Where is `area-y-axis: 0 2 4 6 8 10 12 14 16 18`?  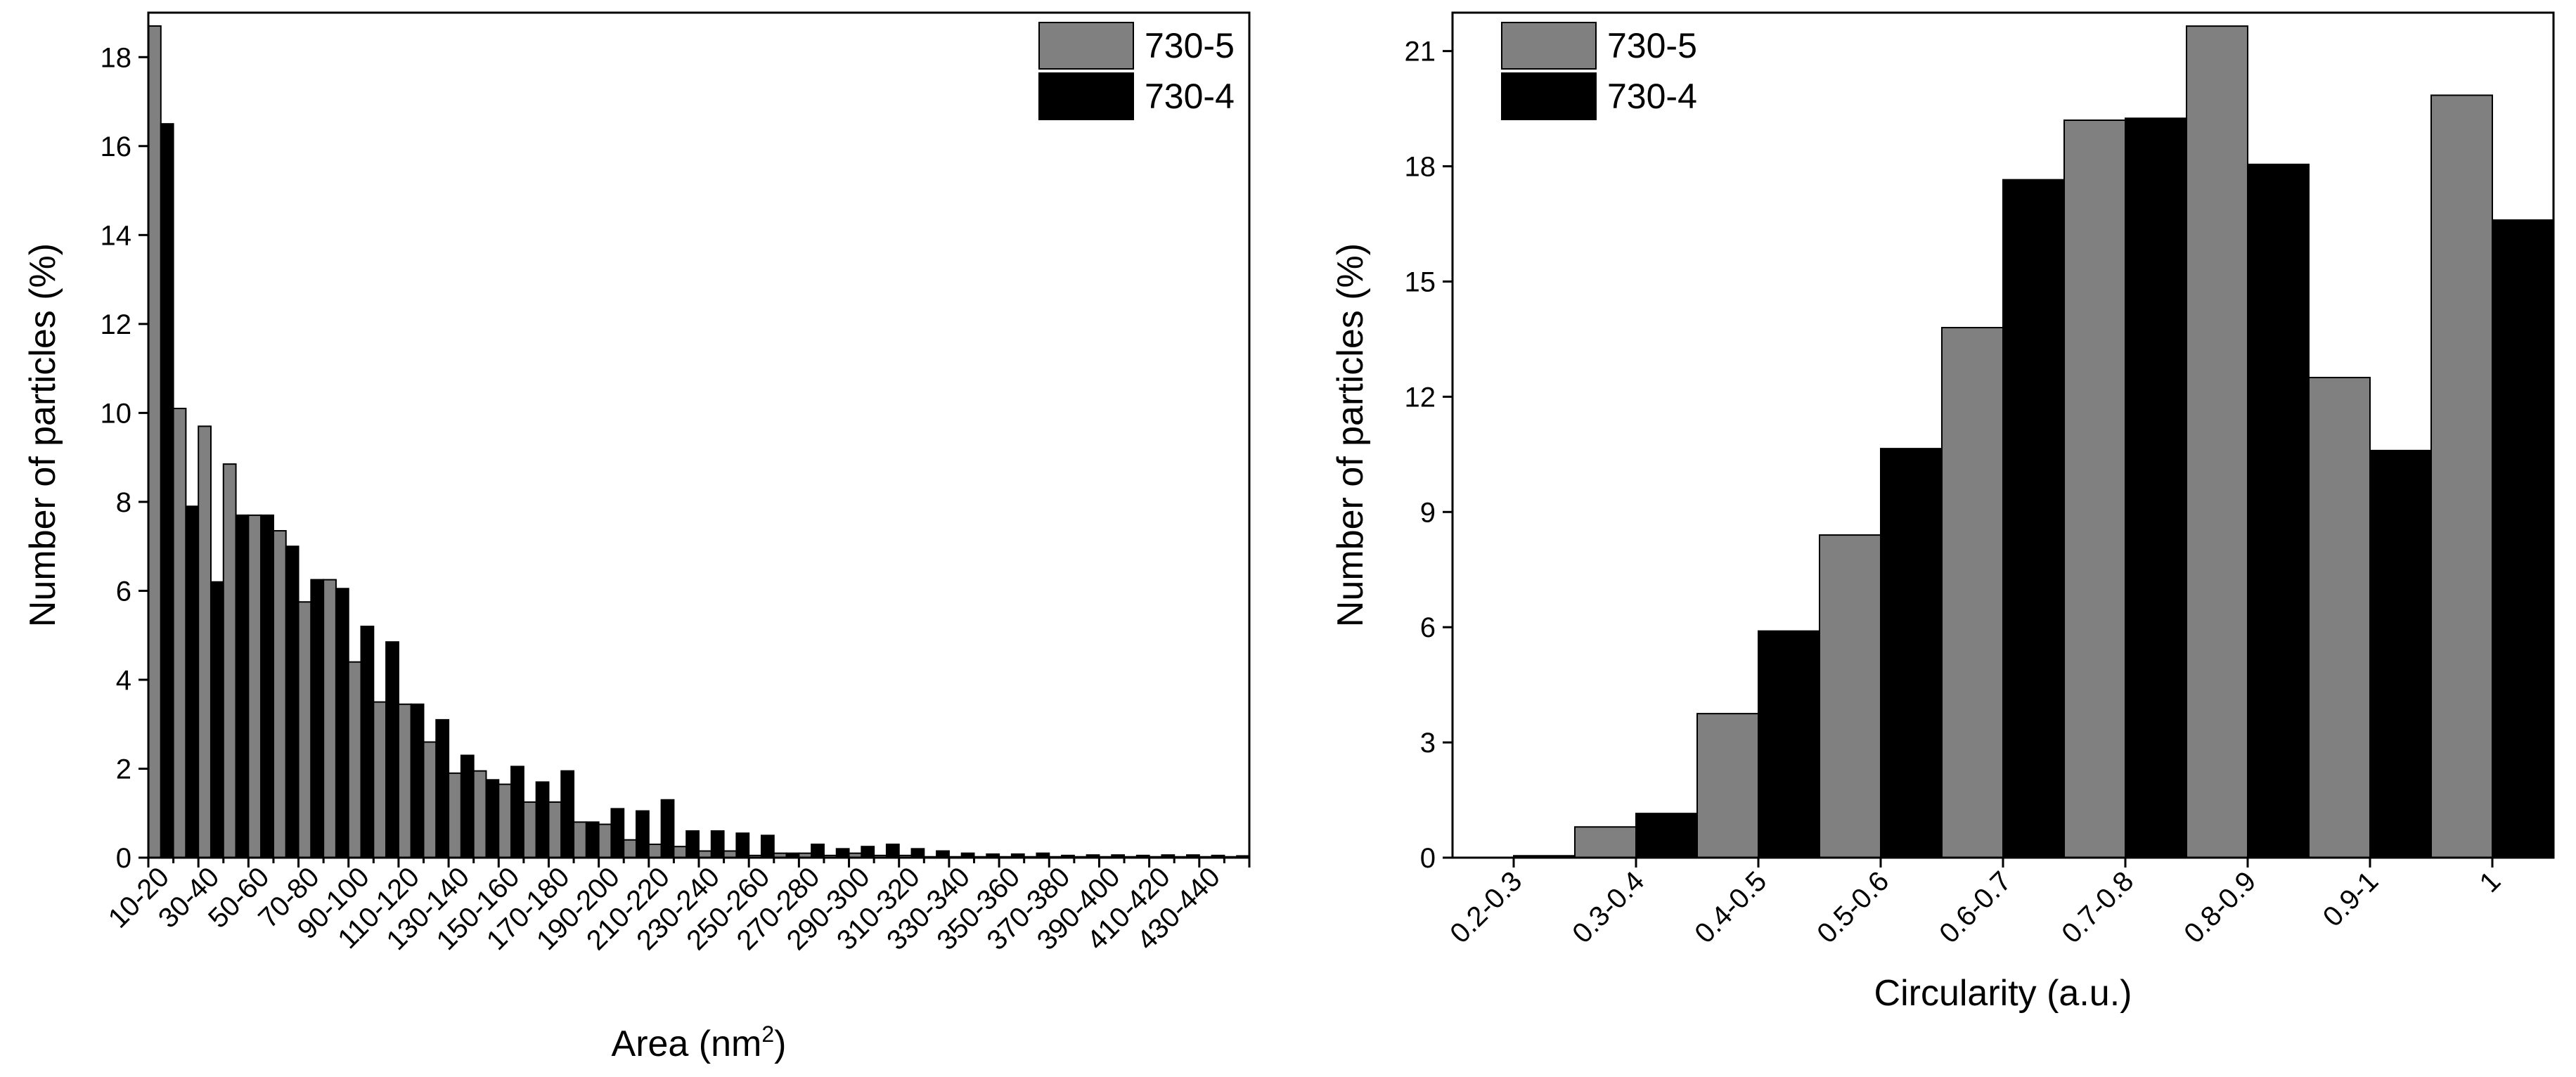 area-y-axis: 0 2 4 6 8 10 12 14 16 18 is located at coordinates (124, 458).